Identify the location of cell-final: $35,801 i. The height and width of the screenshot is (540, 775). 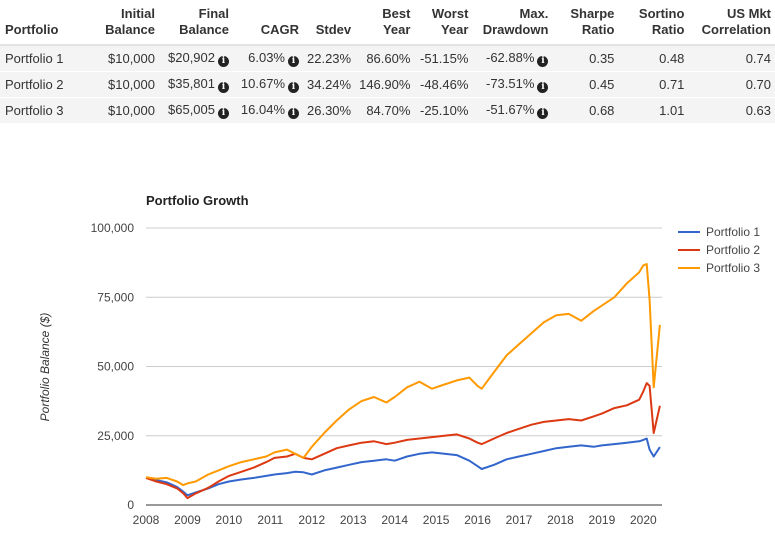
(196, 84).